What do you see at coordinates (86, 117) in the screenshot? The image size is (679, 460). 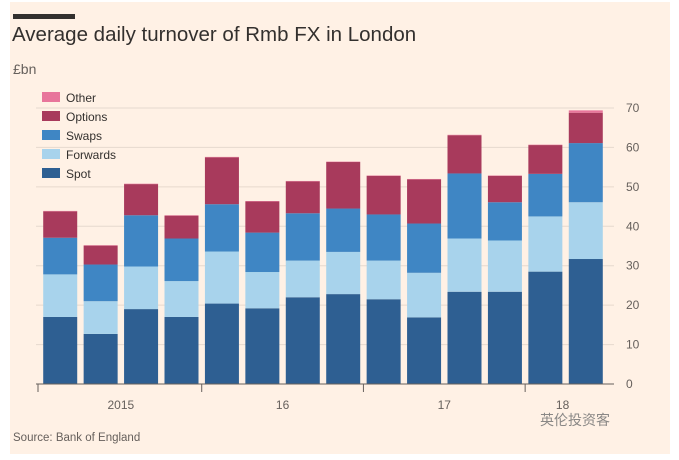 I see `legend-label-options: Options` at bounding box center [86, 117].